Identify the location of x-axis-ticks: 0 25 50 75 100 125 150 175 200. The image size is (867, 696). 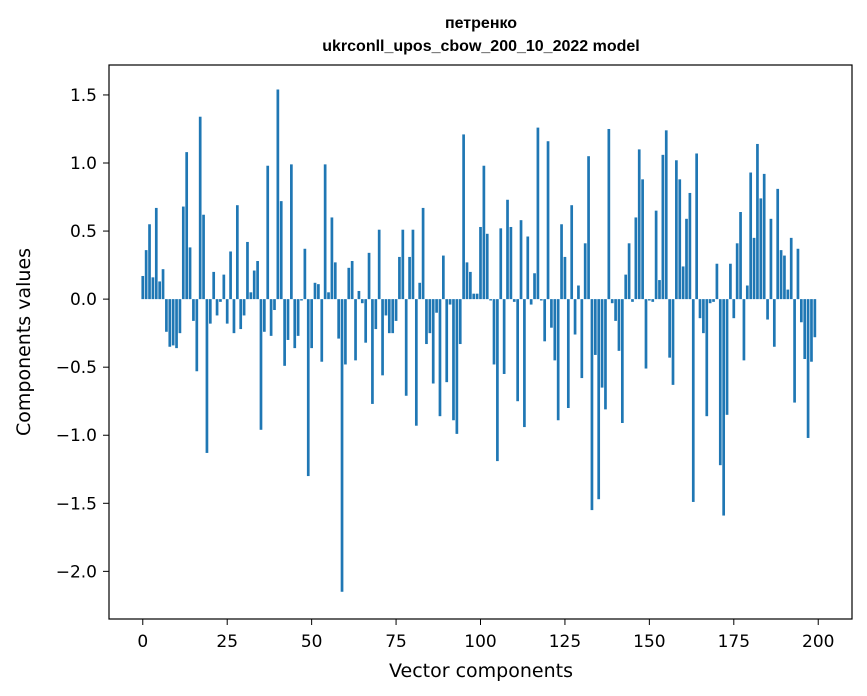
(485, 635).